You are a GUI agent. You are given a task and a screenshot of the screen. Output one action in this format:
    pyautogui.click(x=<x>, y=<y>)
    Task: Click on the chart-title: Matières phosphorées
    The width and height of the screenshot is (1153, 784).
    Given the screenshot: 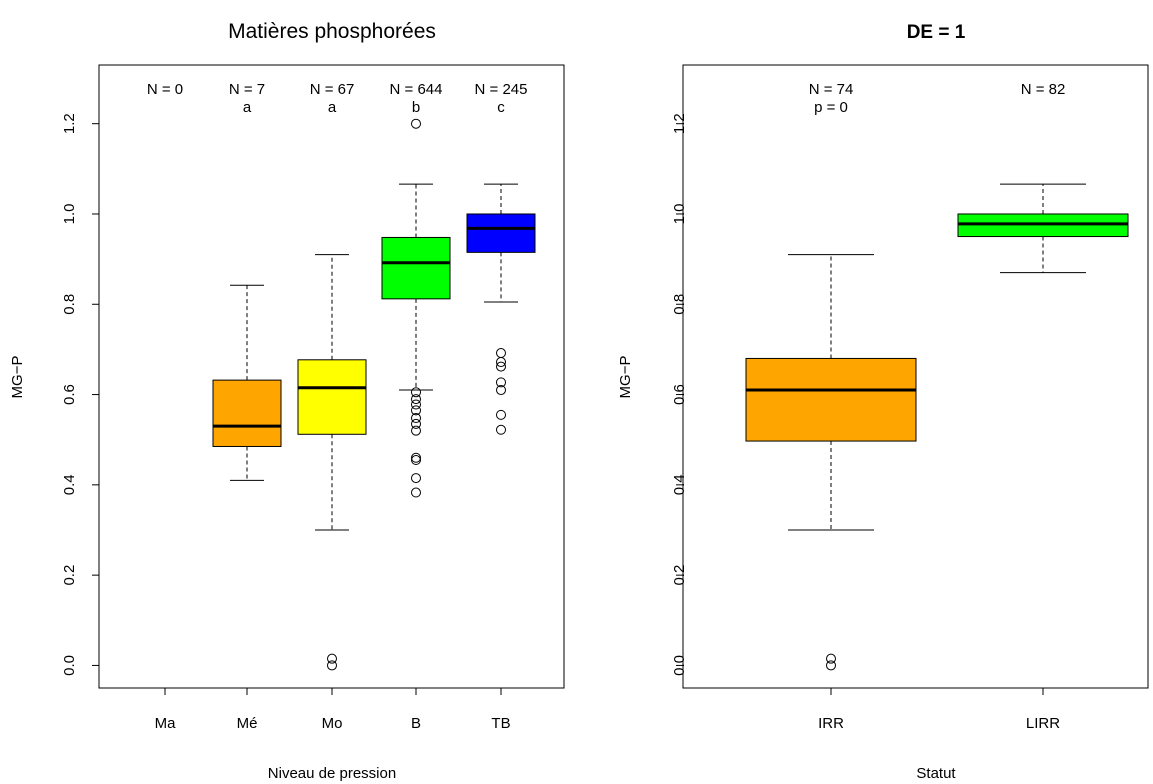 What is the action you would take?
    pyautogui.click(x=332, y=31)
    